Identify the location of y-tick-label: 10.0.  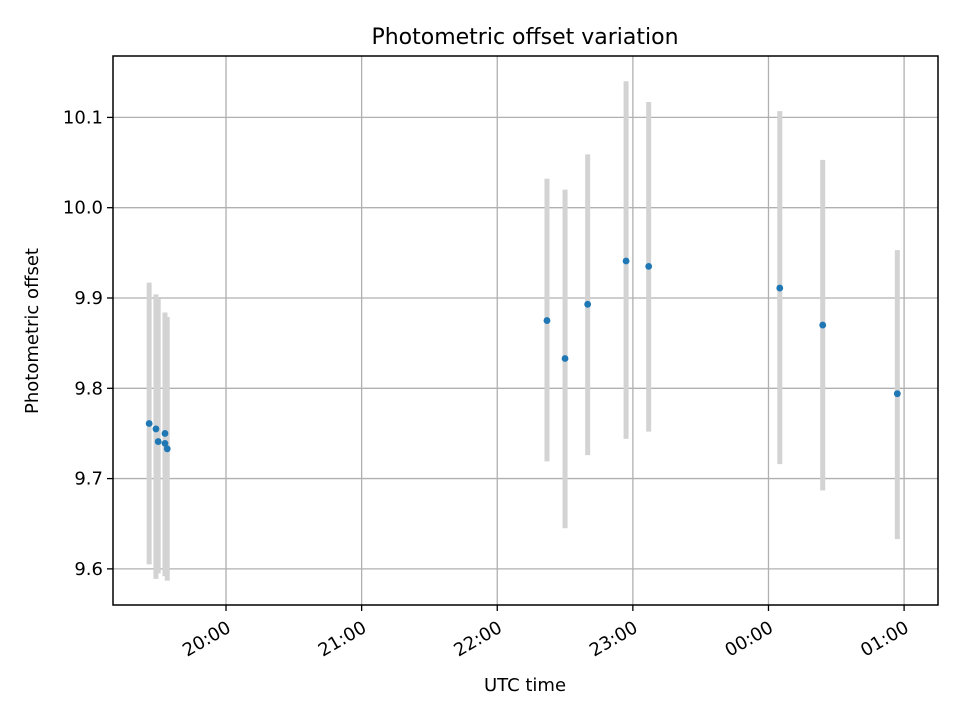
(83, 208).